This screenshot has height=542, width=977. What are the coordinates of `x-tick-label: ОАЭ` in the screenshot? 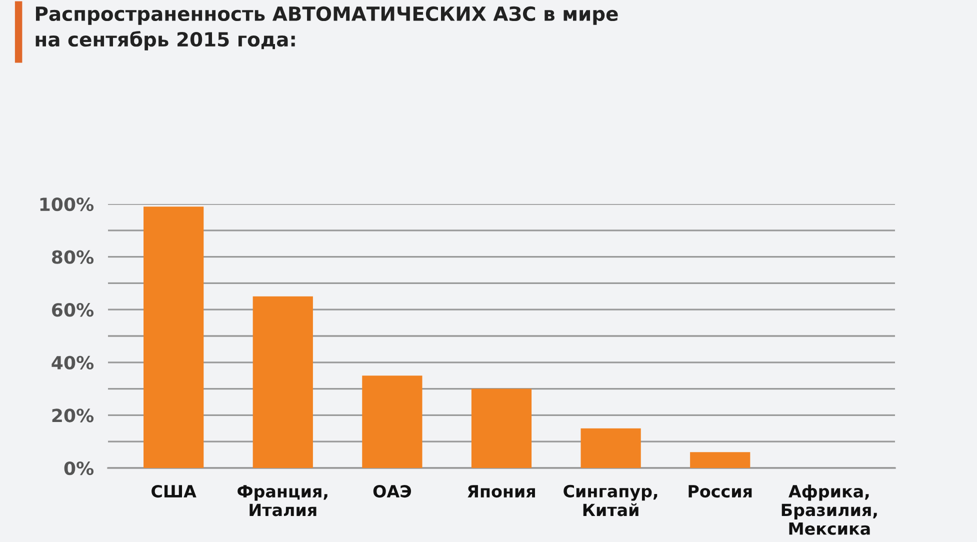 It's located at (392, 491).